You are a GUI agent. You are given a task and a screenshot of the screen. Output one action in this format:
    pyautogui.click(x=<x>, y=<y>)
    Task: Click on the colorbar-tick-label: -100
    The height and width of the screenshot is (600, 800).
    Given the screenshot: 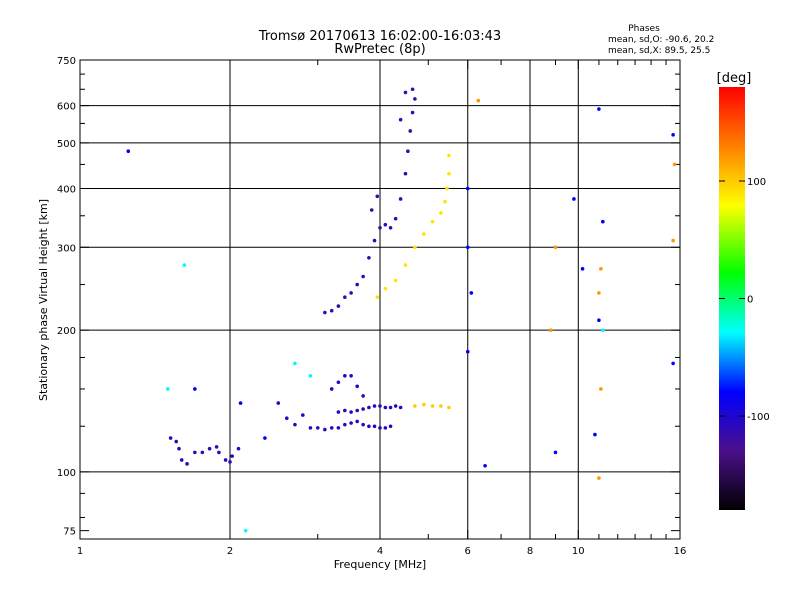 What is the action you would take?
    pyautogui.click(x=758, y=417)
    